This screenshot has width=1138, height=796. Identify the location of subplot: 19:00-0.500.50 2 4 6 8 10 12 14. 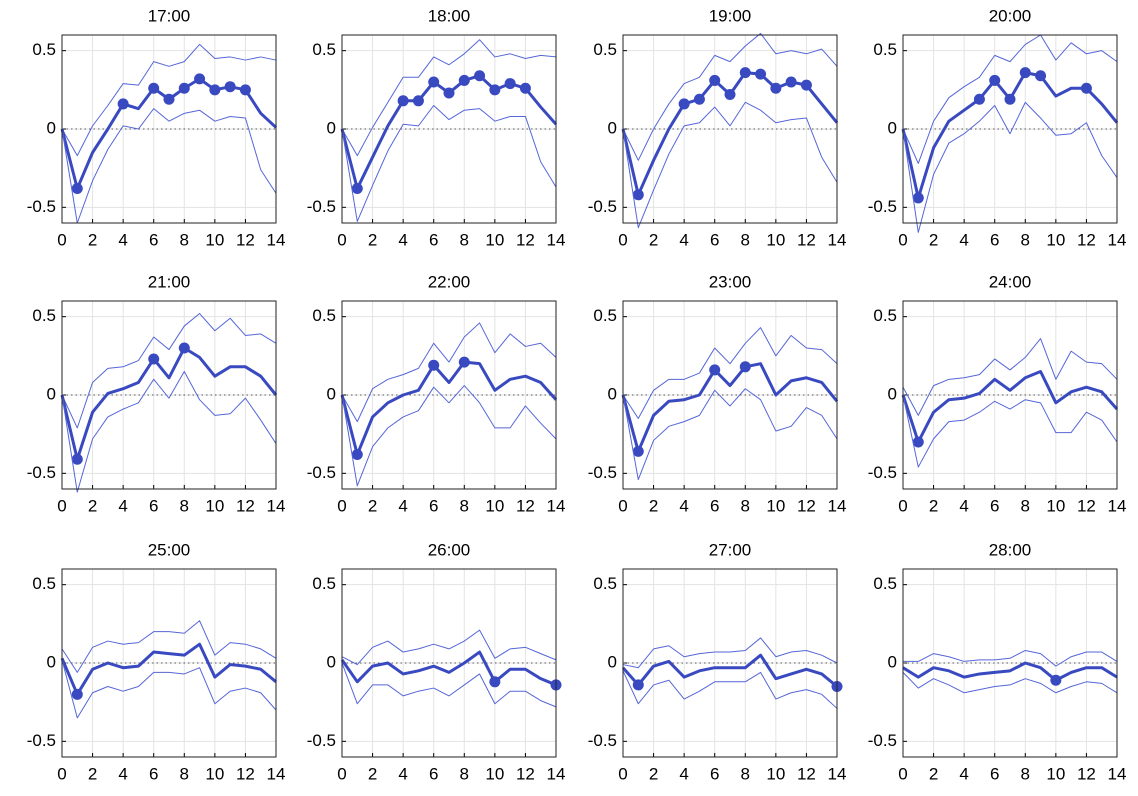
(717, 127).